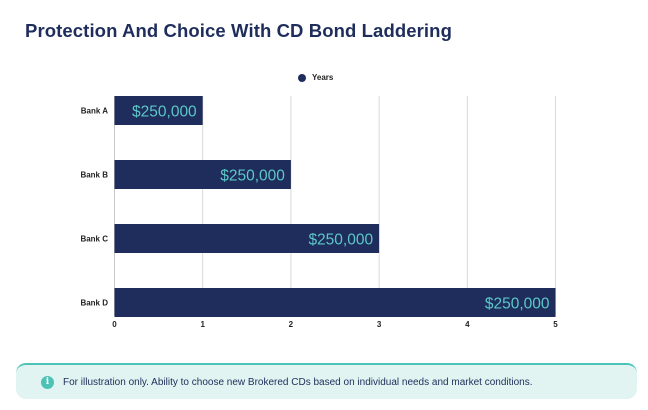 The image size is (648, 410). Describe the element at coordinates (47, 382) in the screenshot. I see `info-icon: i` at that location.